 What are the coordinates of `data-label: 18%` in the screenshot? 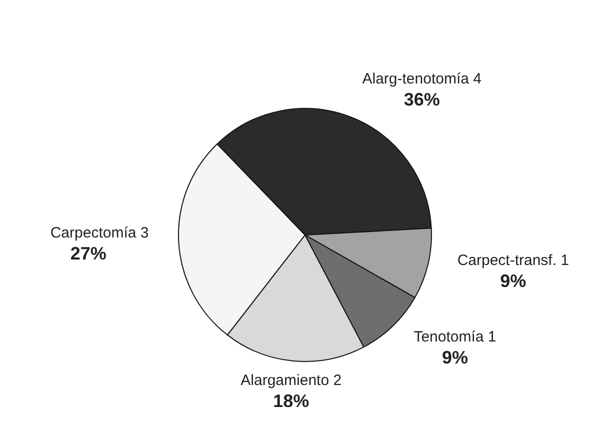 It's located at (291, 400).